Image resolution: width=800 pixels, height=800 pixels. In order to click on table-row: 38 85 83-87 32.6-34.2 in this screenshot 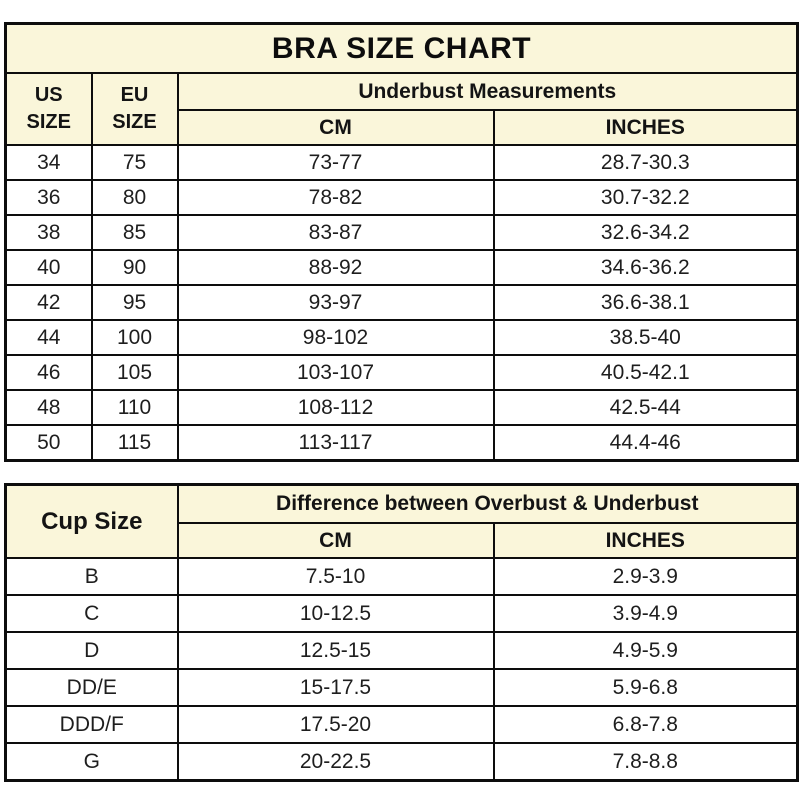, I will do `click(401, 232)`.